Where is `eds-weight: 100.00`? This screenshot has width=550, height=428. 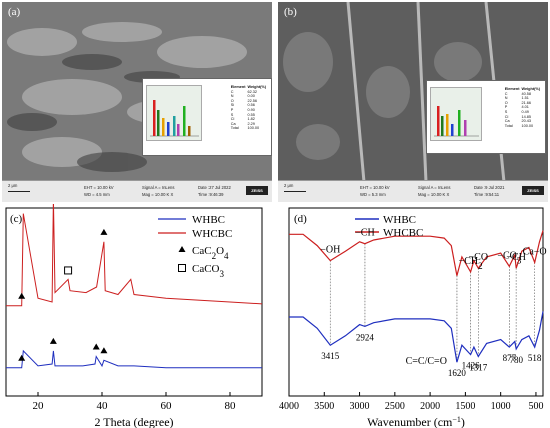
eds-weight: 100.00 is located at coordinates (253, 128).